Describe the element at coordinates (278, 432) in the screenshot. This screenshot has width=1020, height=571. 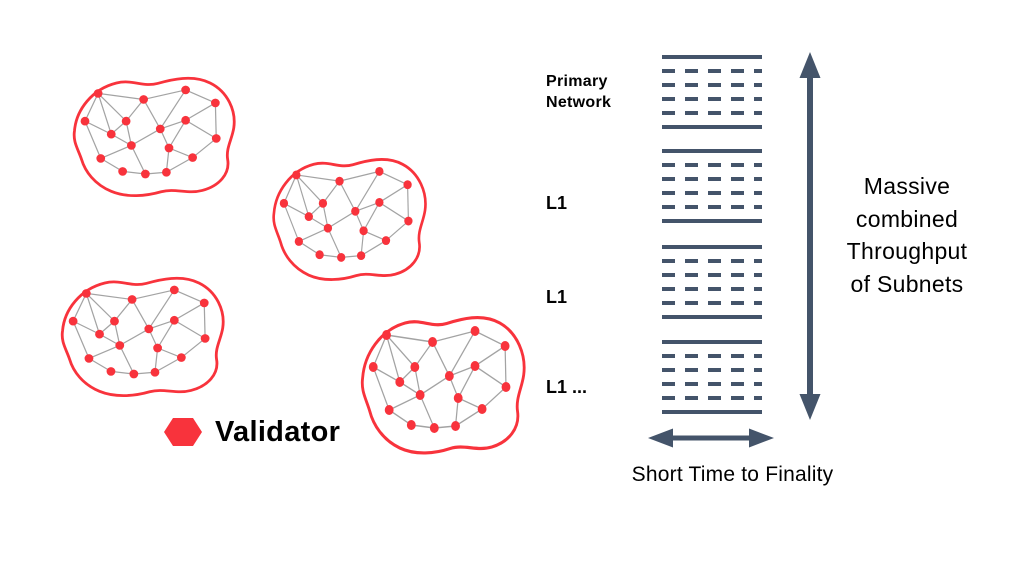
I see `validator-label: Validator` at that location.